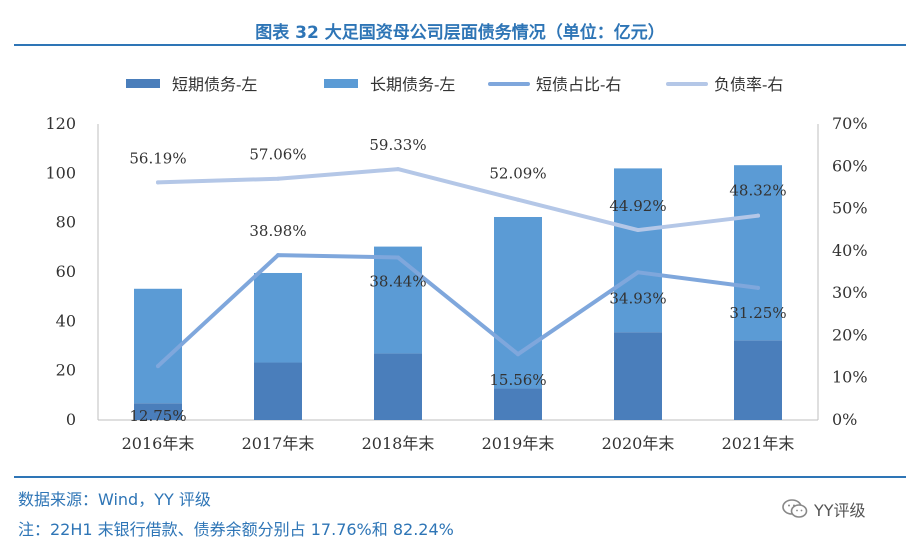 The image size is (920, 550). What do you see at coordinates (517, 174) in the screenshot?
I see `debt-rate-data-label: 52.09%` at bounding box center [517, 174].